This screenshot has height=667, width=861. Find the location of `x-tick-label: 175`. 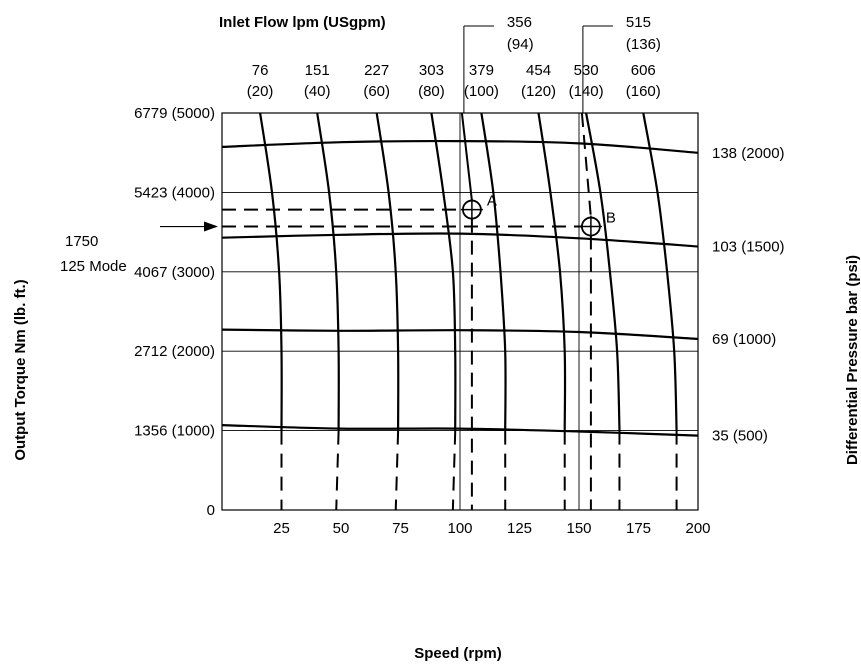

x-tick-label: 175 is located at coordinates (638, 528).